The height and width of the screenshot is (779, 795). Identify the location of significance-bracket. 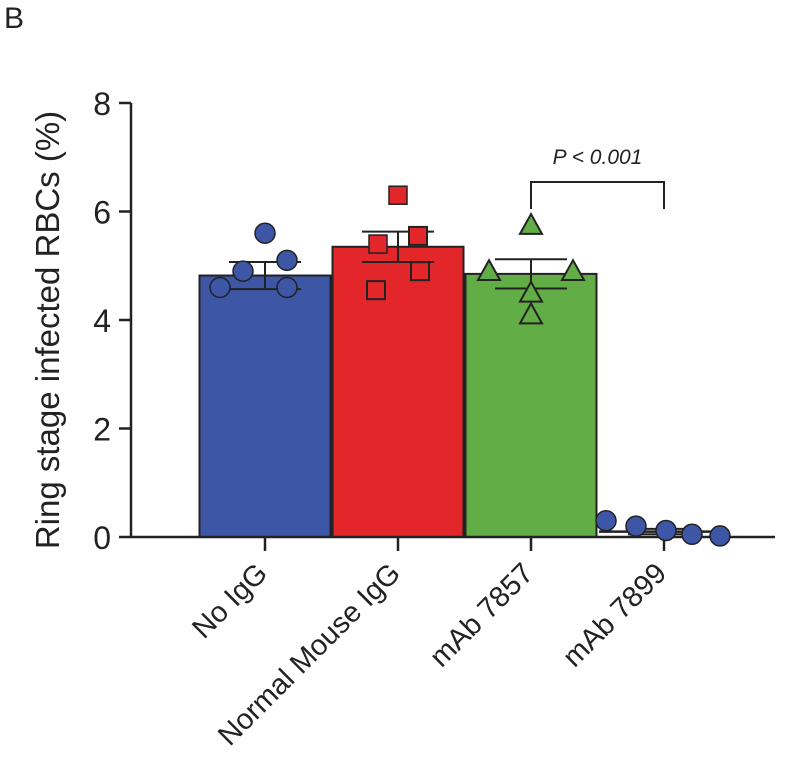
(597, 195).